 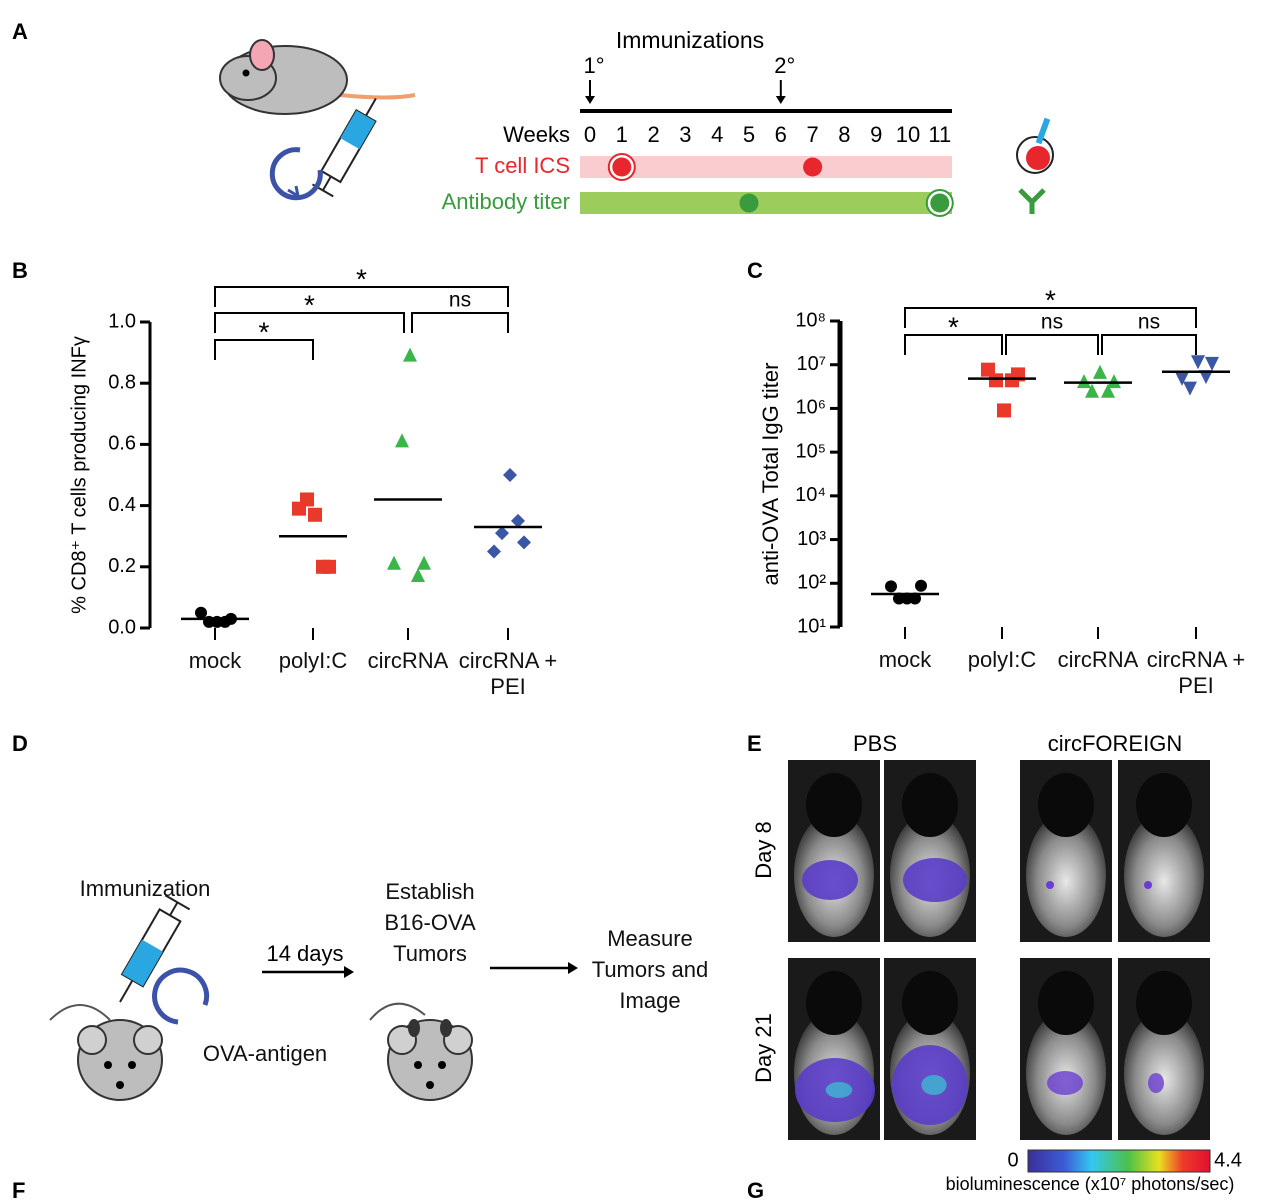 What do you see at coordinates (304, 953) in the screenshot?
I see `interval-label: 14 days` at bounding box center [304, 953].